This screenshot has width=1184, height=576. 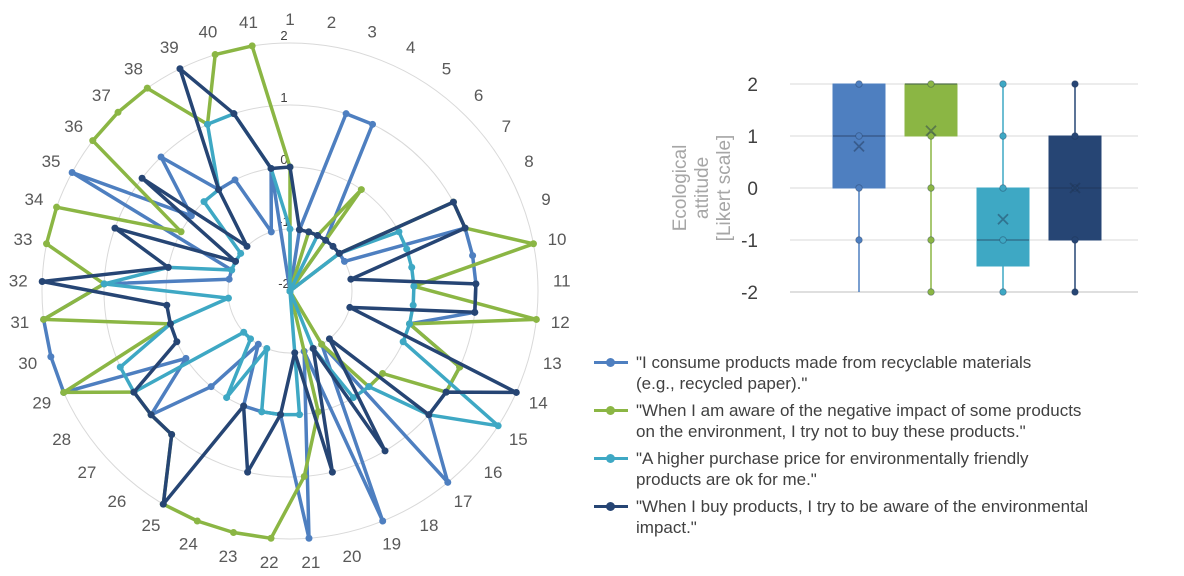 What do you see at coordinates (528, 161) in the screenshot?
I see `radar-category-label: 8` at bounding box center [528, 161].